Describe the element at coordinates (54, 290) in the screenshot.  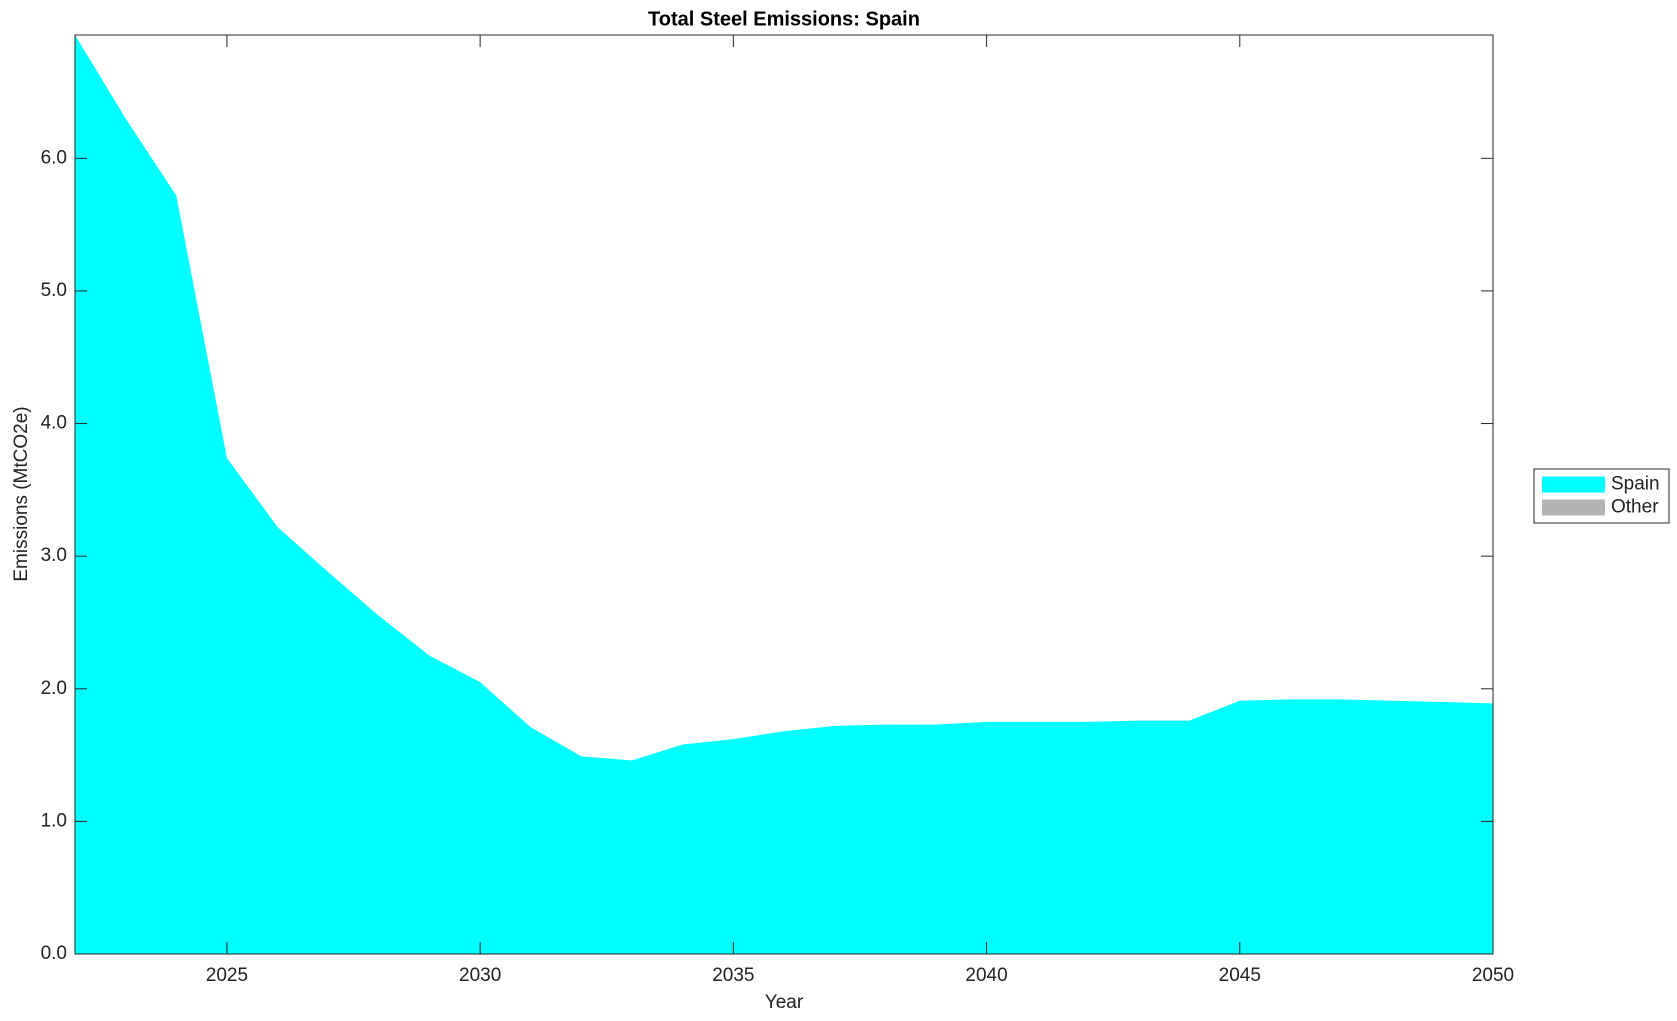
I see `y-tick-label: 5.0` at that location.